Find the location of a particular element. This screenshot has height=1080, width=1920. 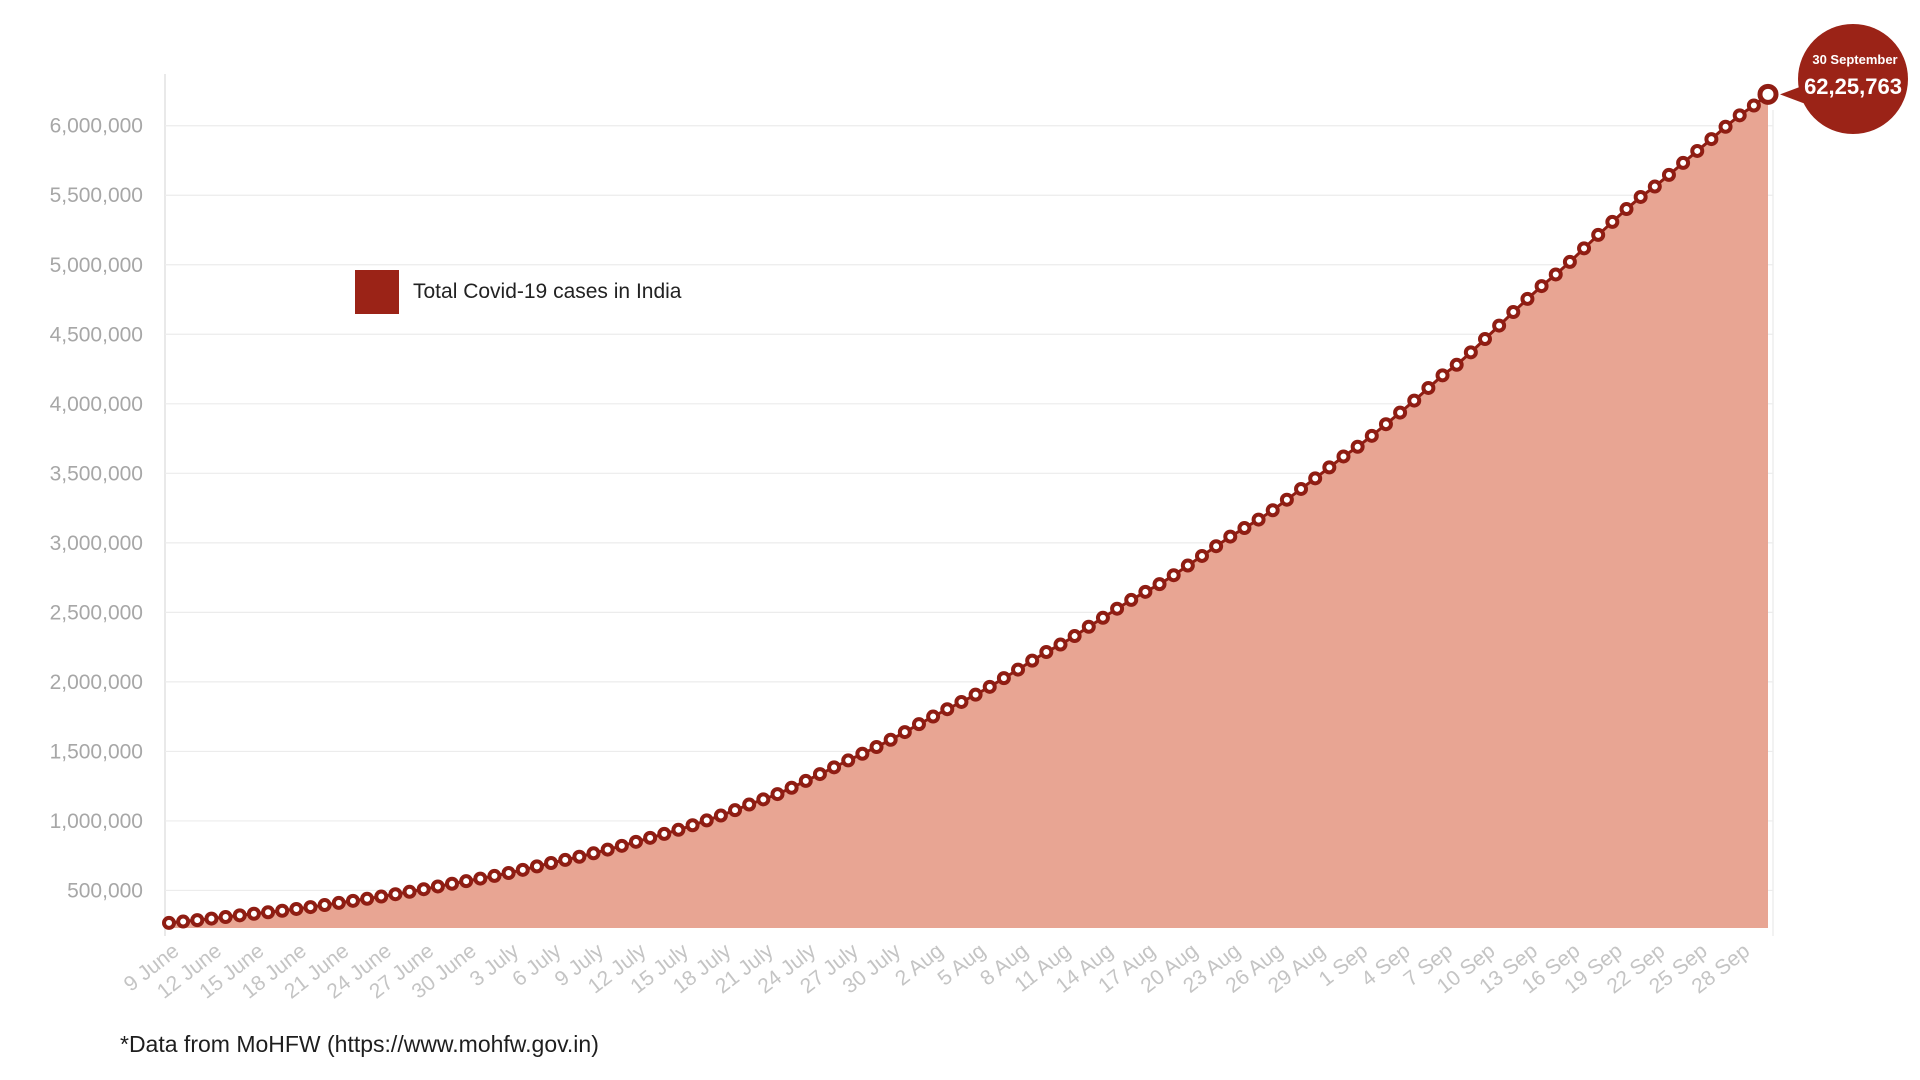

x-tick-label: 6 July is located at coordinates (537, 965).